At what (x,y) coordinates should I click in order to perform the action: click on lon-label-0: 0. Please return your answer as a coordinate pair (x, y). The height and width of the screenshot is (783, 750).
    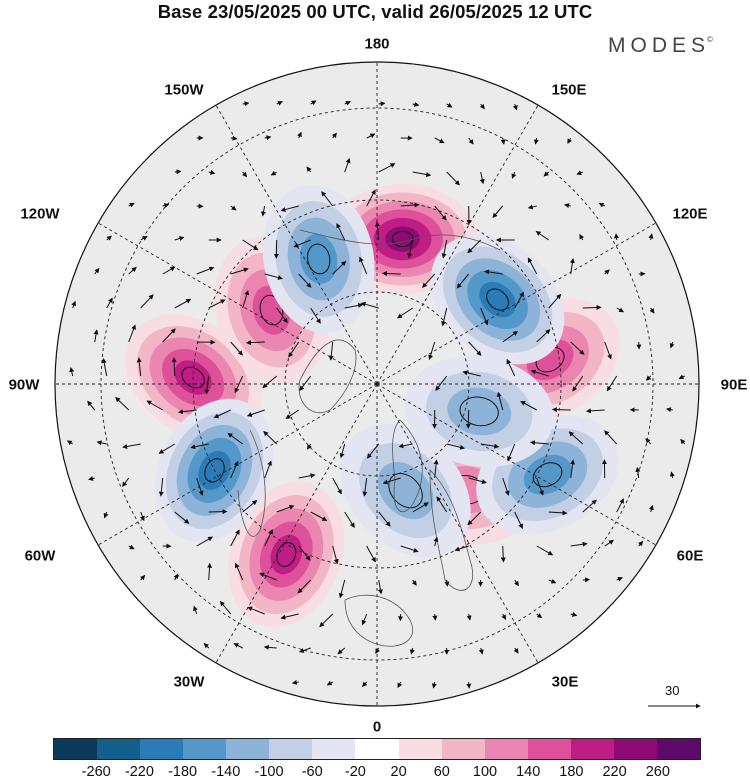
    Looking at the image, I should click on (377, 727).